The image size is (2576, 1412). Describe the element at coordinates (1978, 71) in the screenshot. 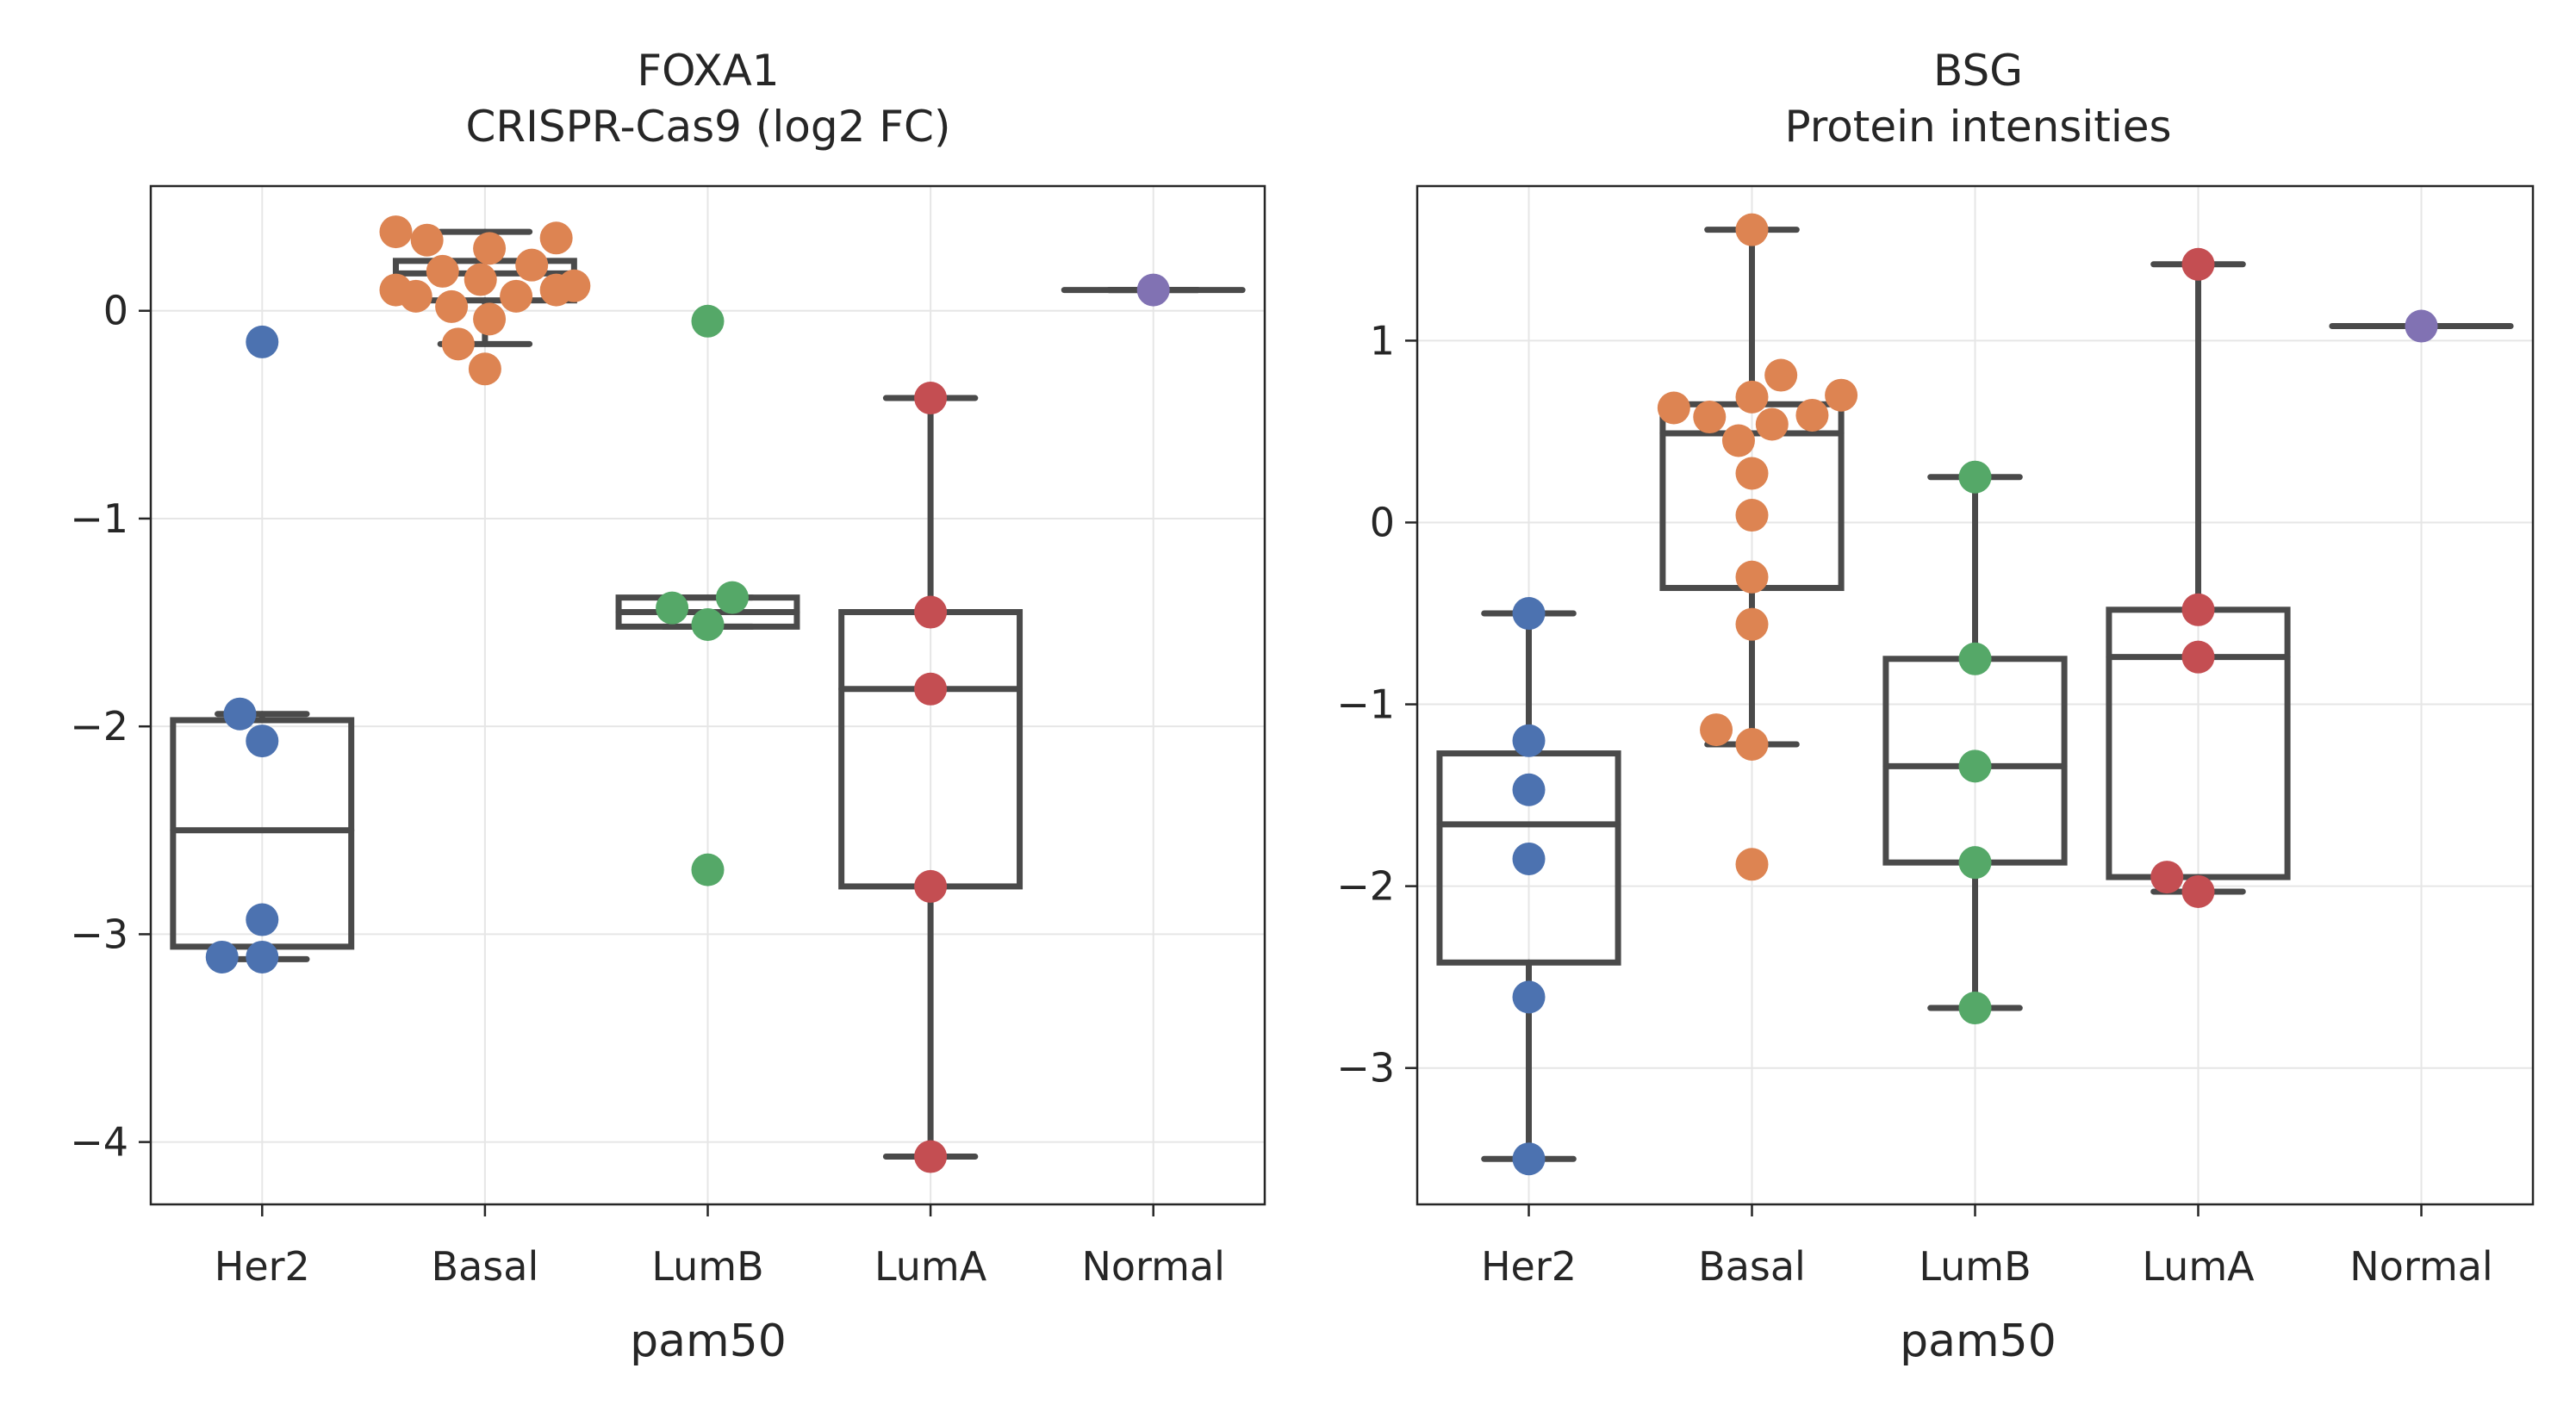

I see `chart-title-line1: BSG` at that location.